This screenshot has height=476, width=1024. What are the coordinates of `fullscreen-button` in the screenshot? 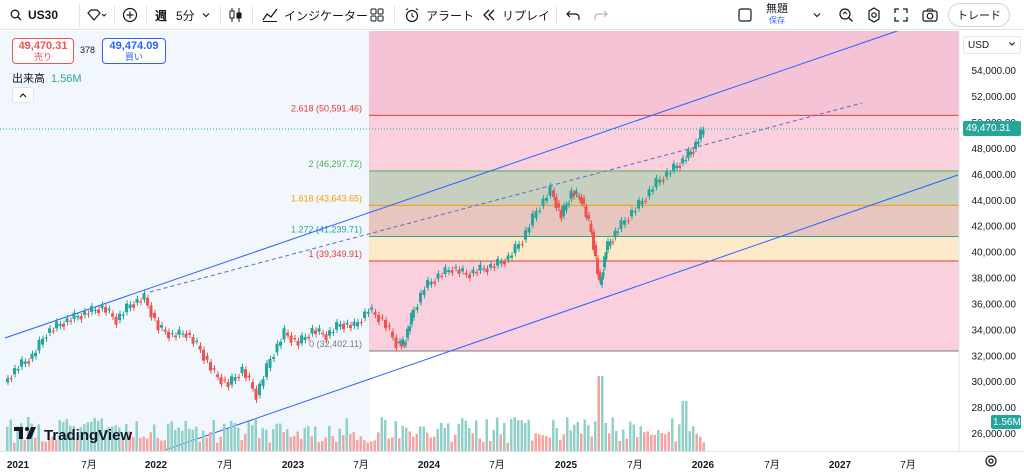 It's located at (901, 15).